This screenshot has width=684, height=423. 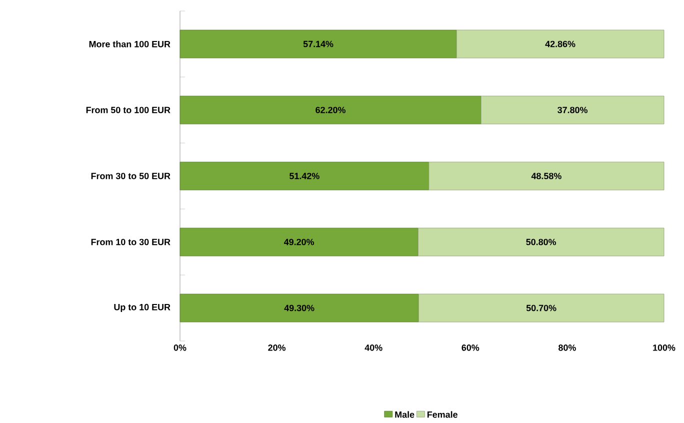 I want to click on legend-label: Male, so click(x=404, y=414).